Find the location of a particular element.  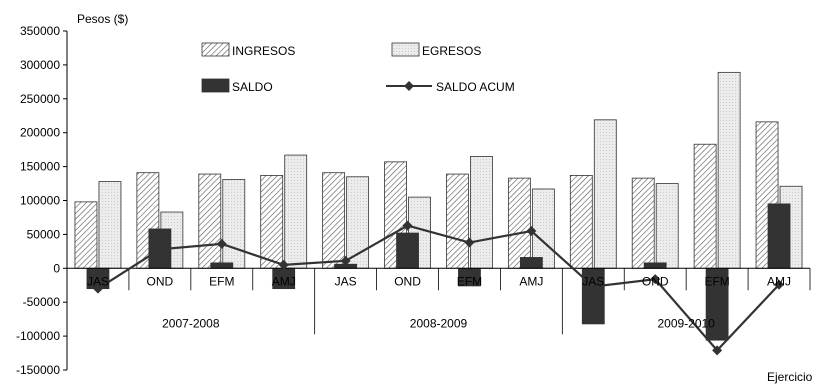

legend-label: SALDO is located at coordinates (252, 87).